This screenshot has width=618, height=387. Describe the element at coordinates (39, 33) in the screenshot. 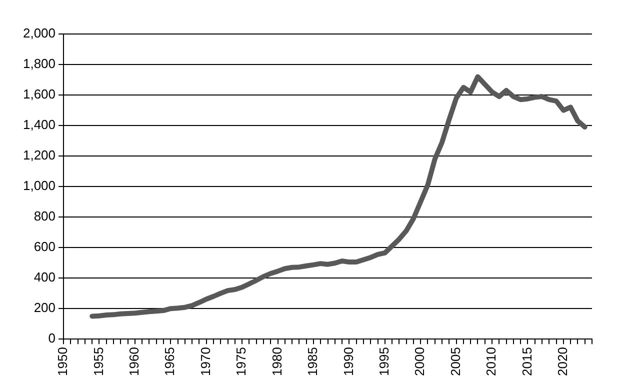

I see `y-tick-label: 2,000` at that location.